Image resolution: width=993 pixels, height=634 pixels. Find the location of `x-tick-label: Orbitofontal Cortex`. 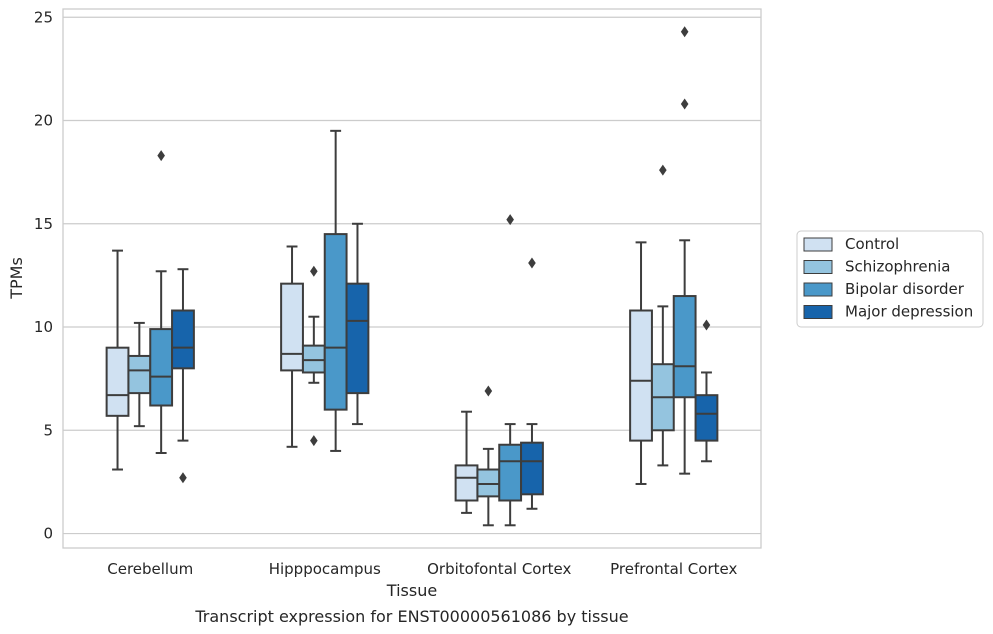

x-tick-label: Orbitofontal Cortex is located at coordinates (499, 569).